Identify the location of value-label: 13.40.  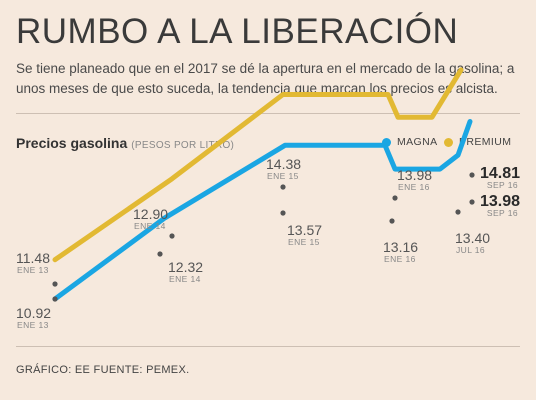
(472, 238).